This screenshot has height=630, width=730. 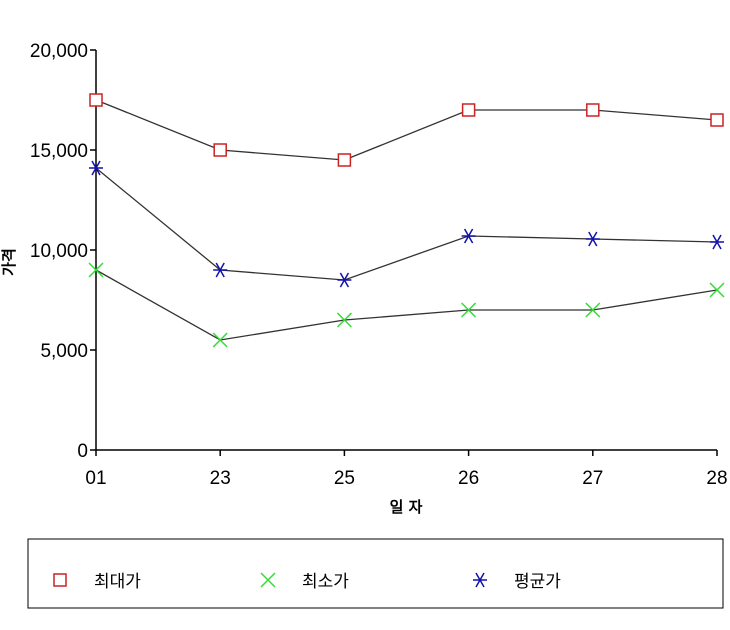 I want to click on x-tick-label: 28, so click(x=716, y=478).